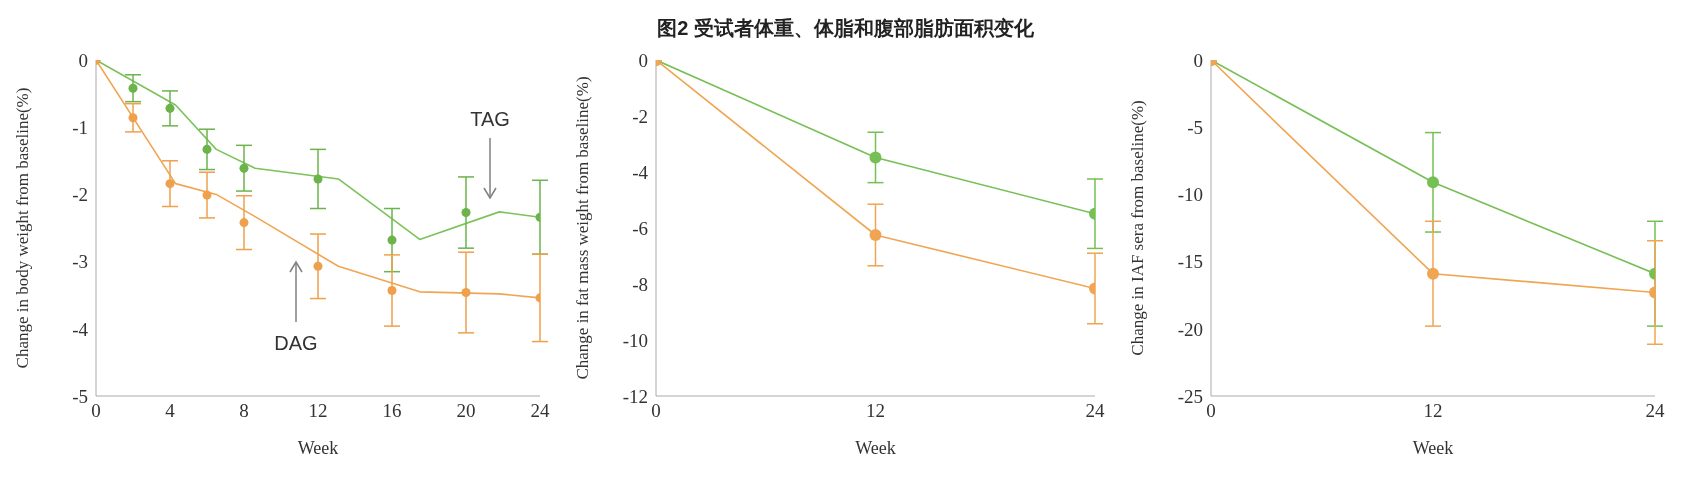  What do you see at coordinates (1190, 396) in the screenshot?
I see `y-tick-label: -25` at bounding box center [1190, 396].